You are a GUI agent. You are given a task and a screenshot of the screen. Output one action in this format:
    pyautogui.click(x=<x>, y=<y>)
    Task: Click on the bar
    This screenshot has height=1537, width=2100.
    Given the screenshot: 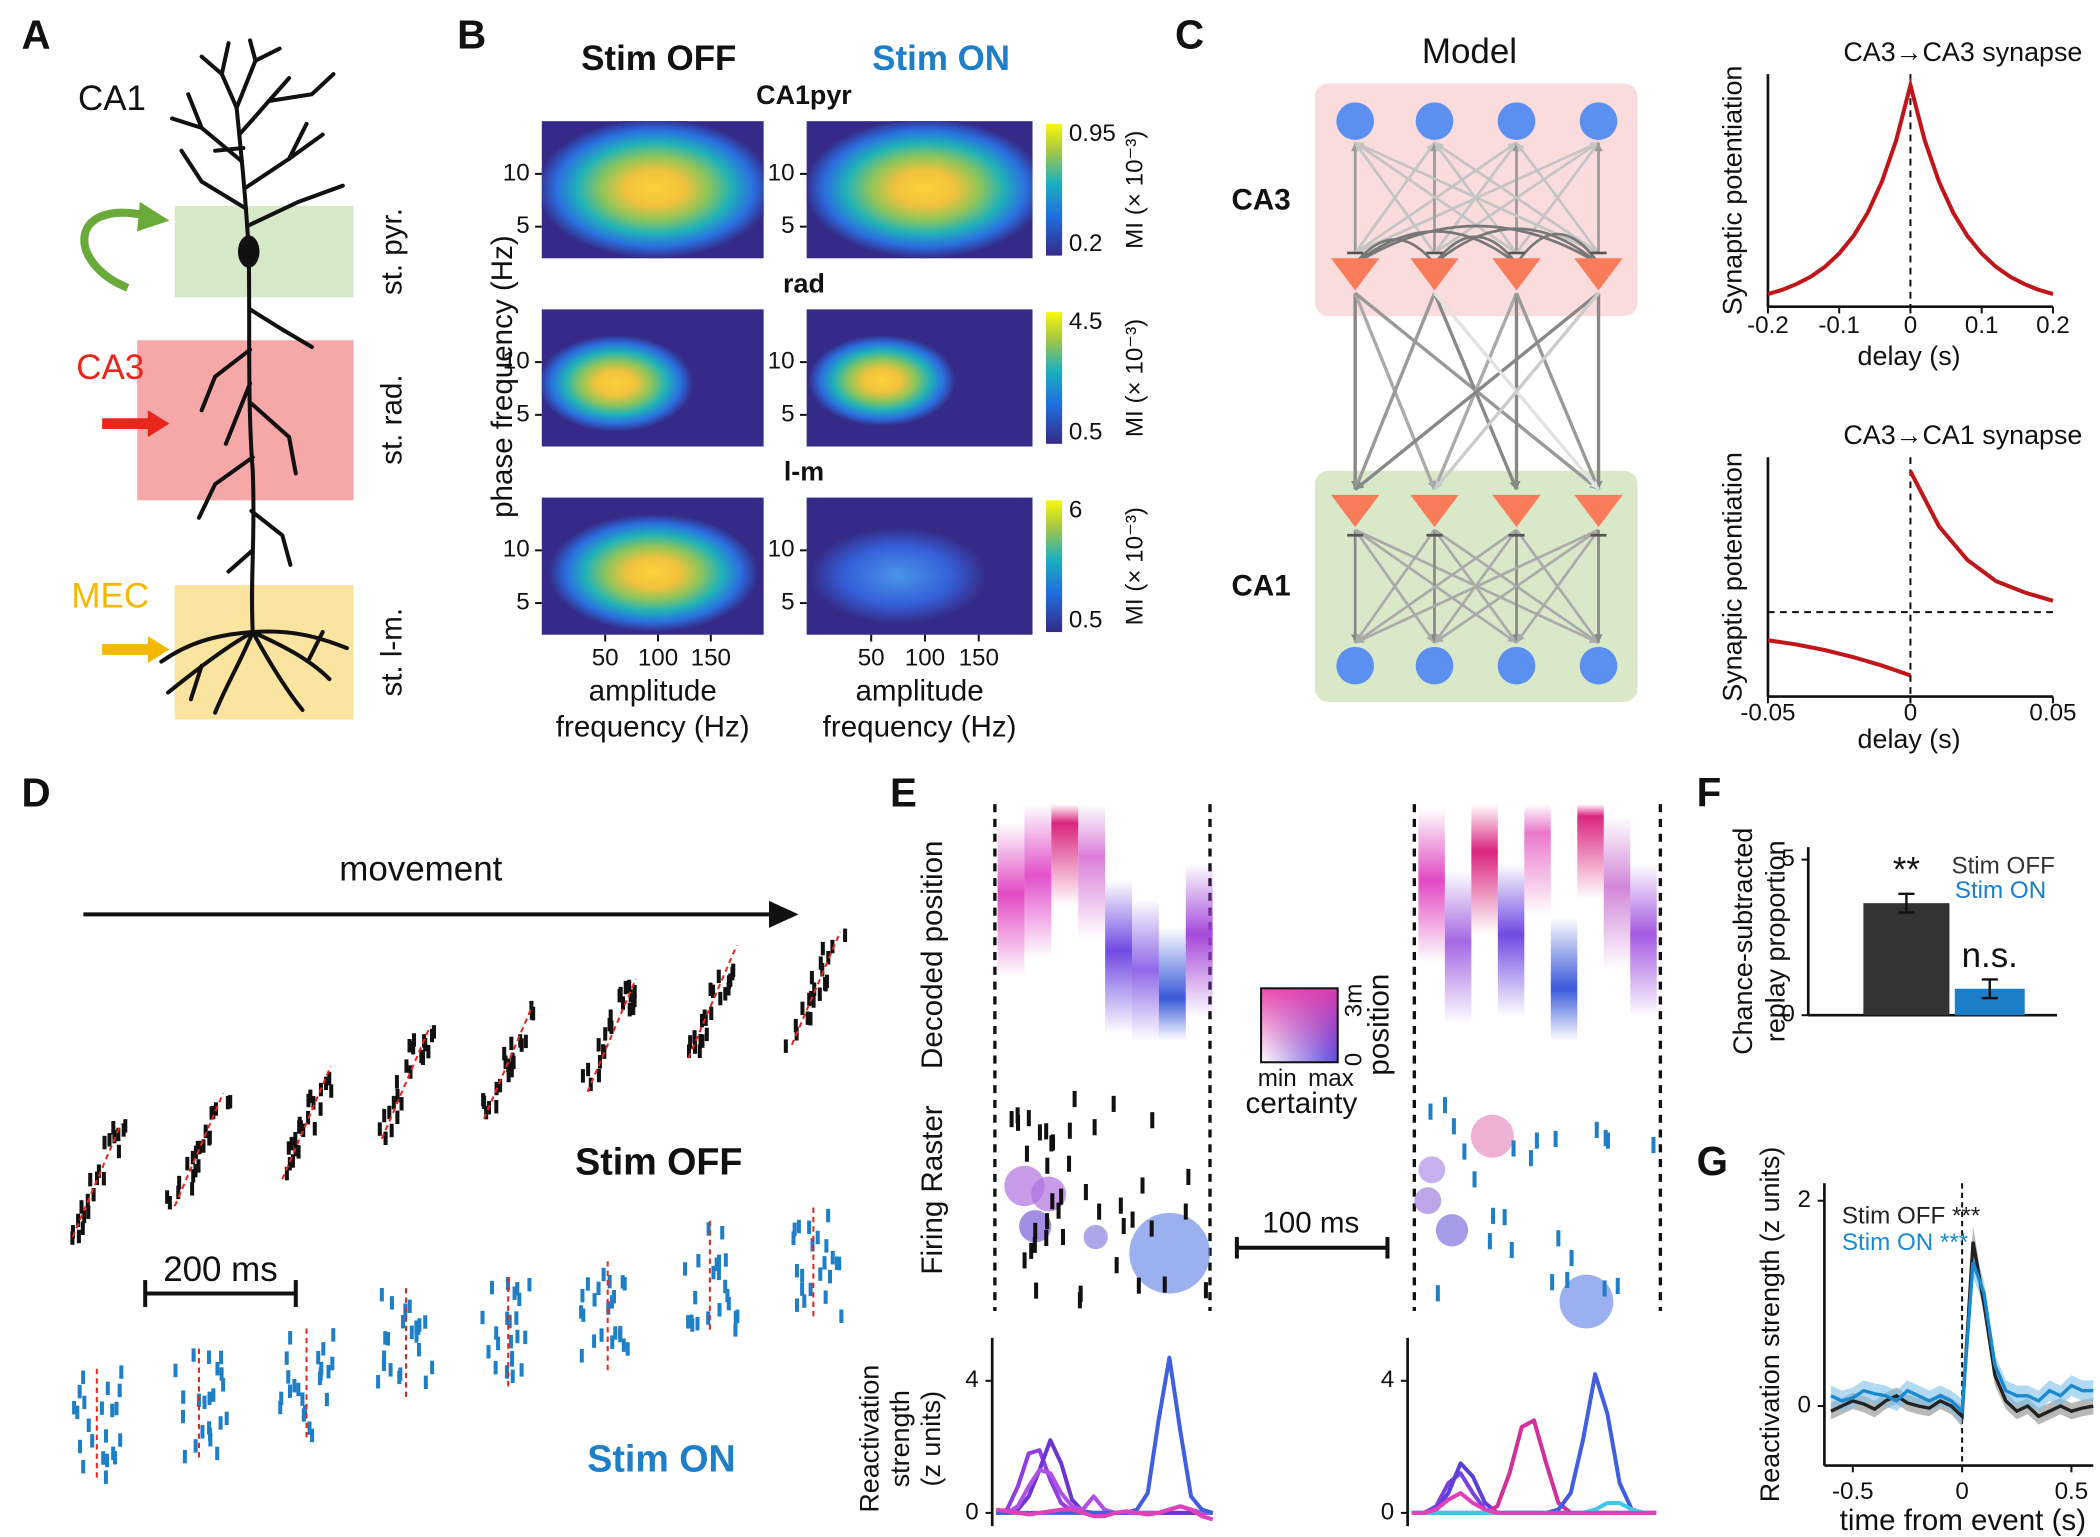 What is the action you would take?
    pyautogui.click(x=1906, y=959)
    